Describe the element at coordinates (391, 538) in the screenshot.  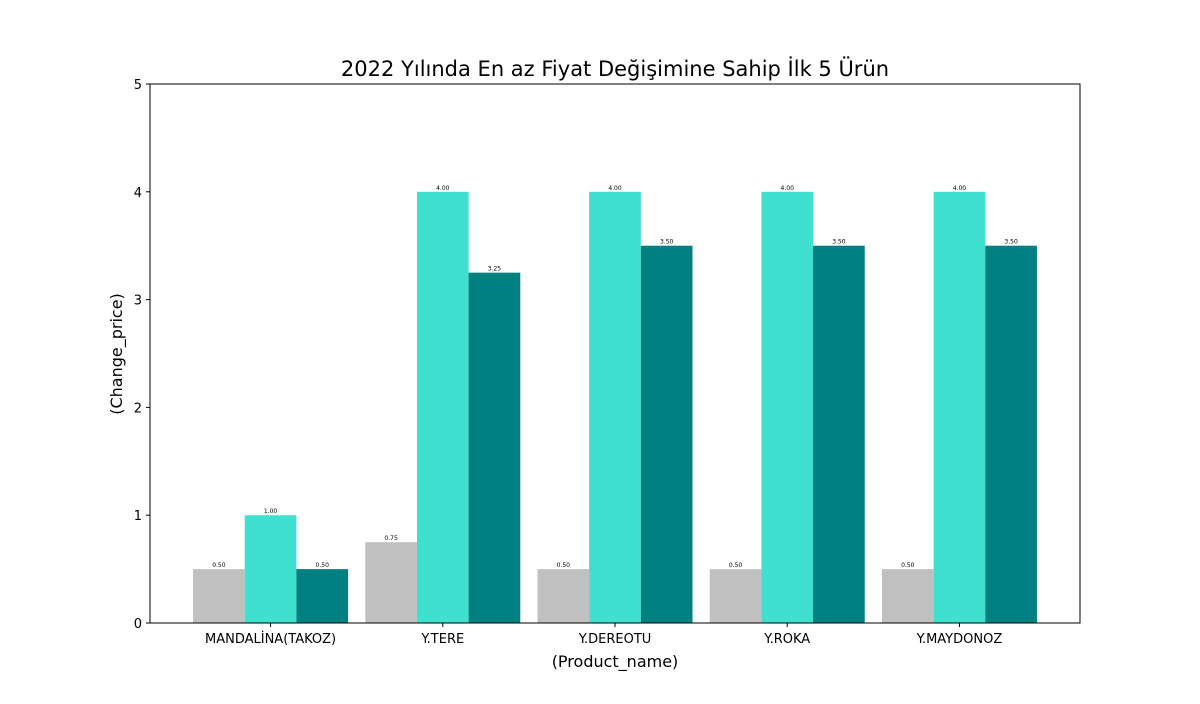
I see `bar-value-label: 0.75` at that location.